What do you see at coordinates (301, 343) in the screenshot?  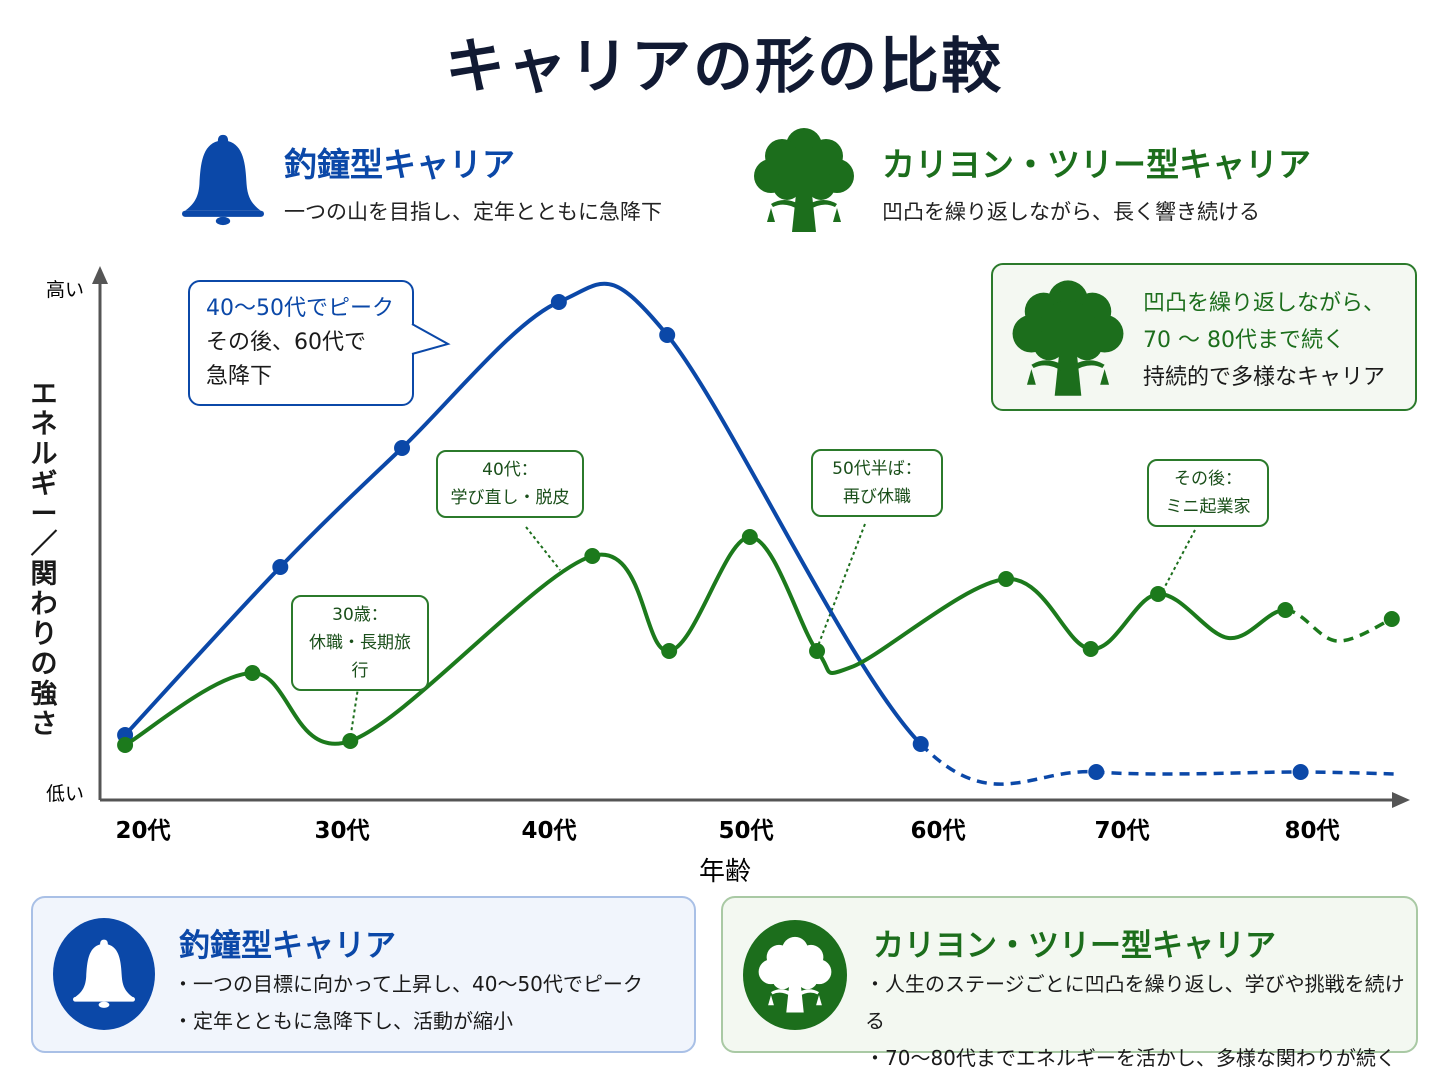 I see `bell-peak-callout: 40〜50代でピーク その後、60代で 急降下` at bounding box center [301, 343].